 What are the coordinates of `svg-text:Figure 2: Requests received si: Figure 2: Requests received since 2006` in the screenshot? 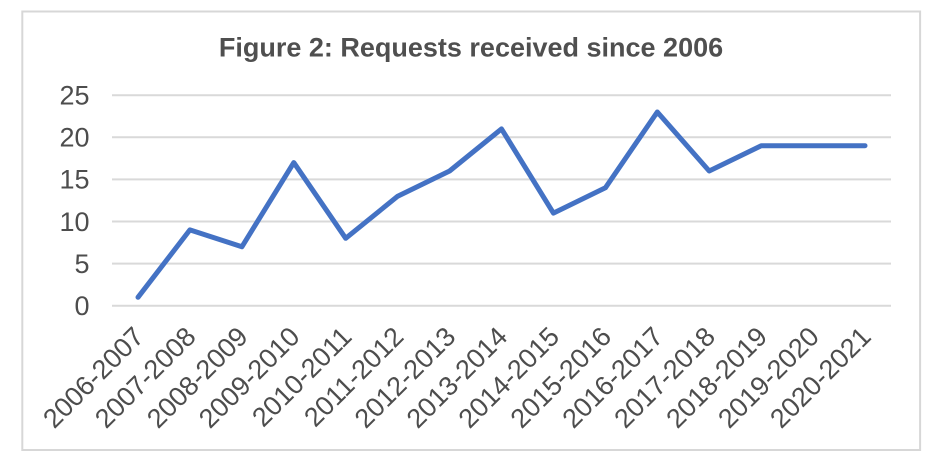 It's located at (471, 47).